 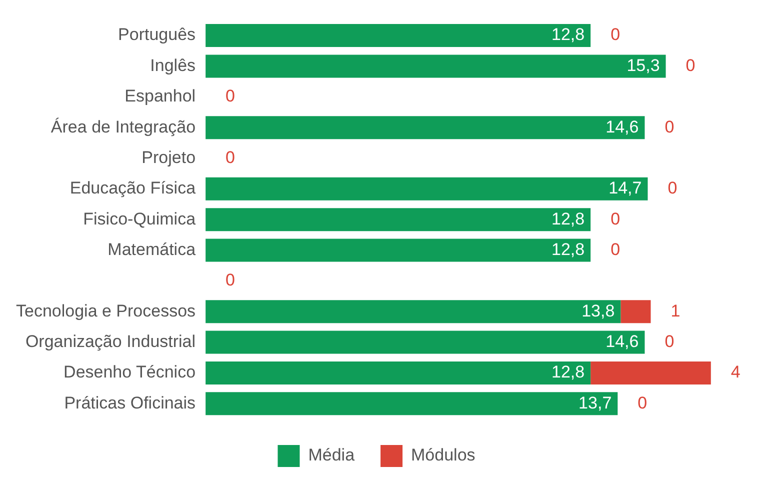 I want to click on y-tick-label: Inglês, so click(x=173, y=65).